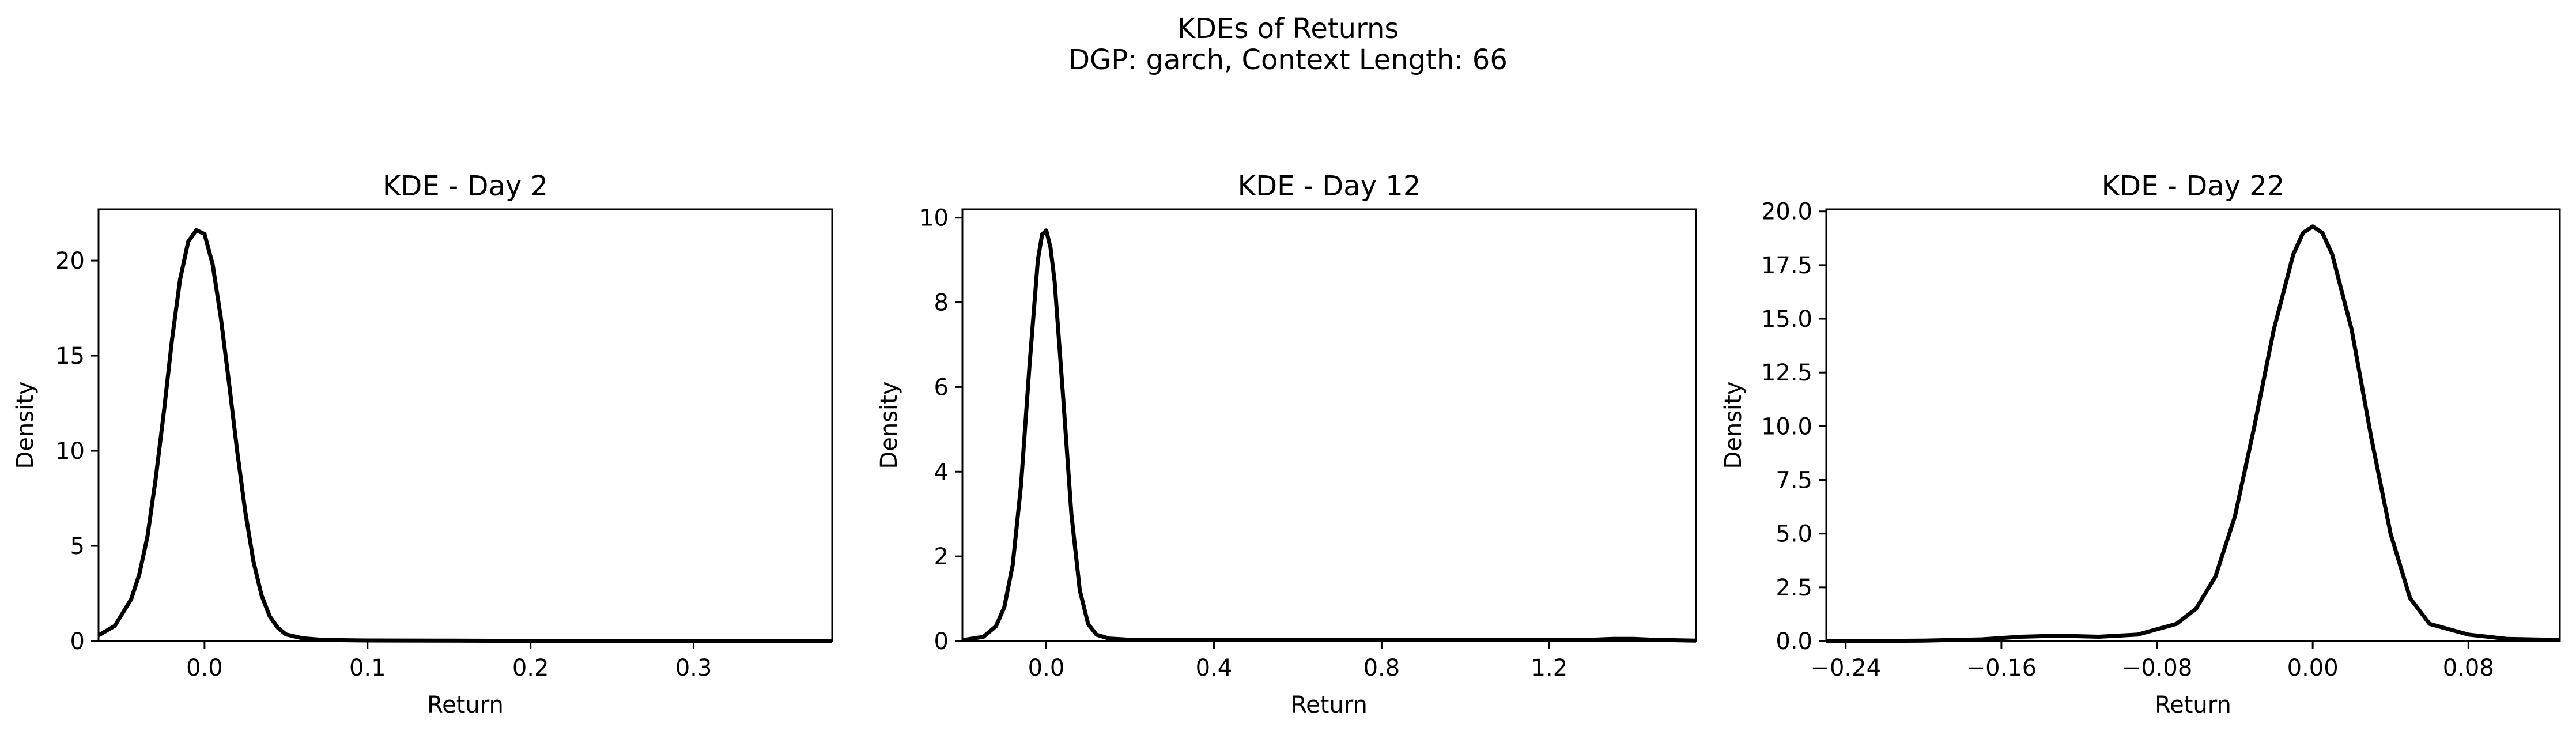 This screenshot has width=2576, height=735. Describe the element at coordinates (1288, 60) in the screenshot. I see `figure-subtitle: DGP: garch, Context Length: 66` at that location.